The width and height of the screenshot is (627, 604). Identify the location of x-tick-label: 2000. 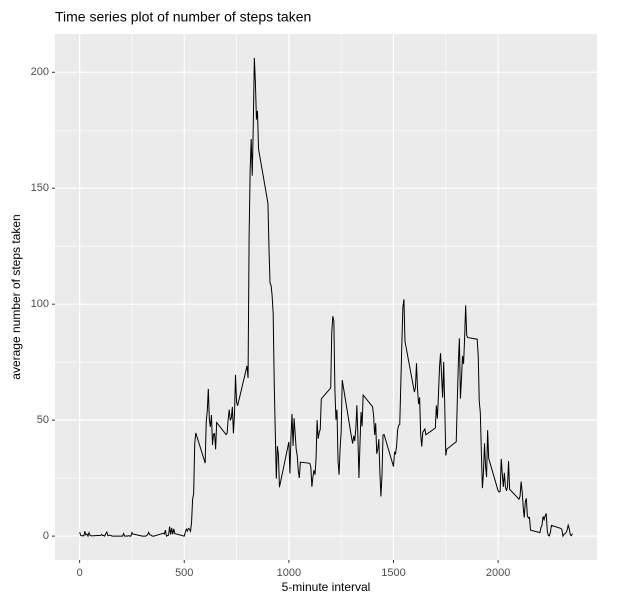
(498, 573).